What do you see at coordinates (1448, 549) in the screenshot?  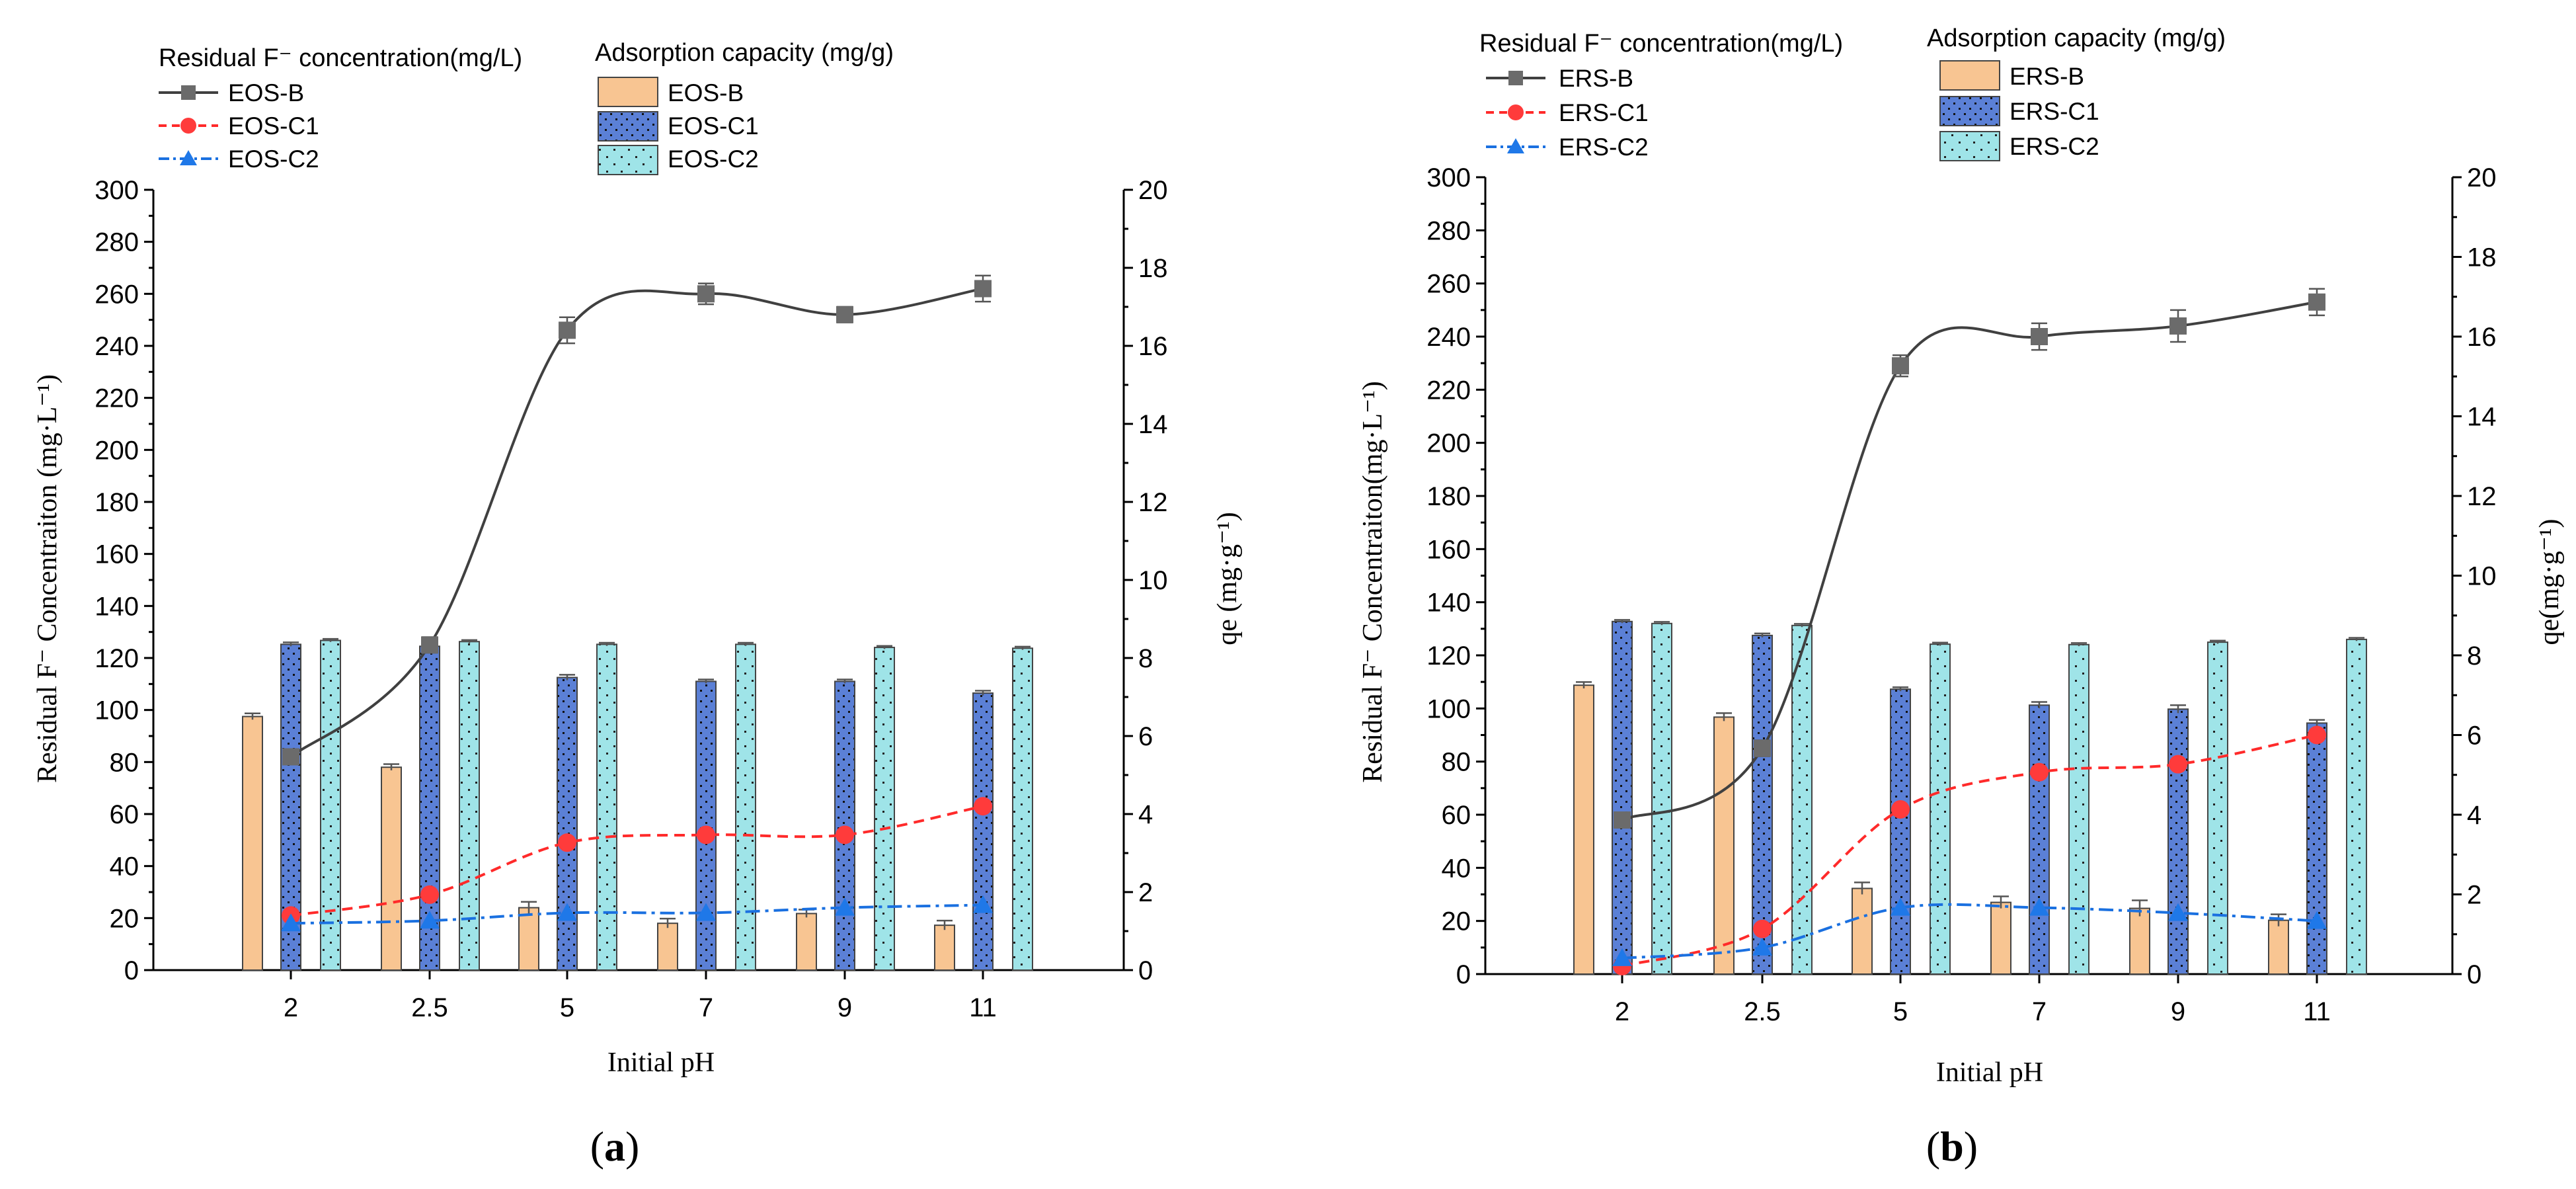 I see `y-tick-label-left: 160` at bounding box center [1448, 549].